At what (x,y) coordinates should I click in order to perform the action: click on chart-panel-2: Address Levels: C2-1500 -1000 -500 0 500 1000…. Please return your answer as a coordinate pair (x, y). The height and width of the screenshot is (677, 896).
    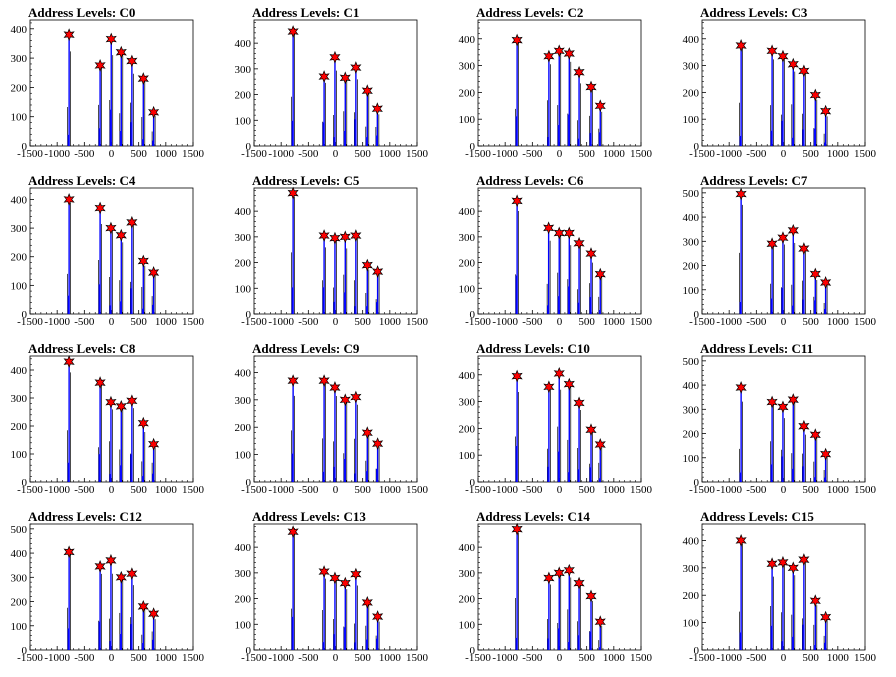
    Looking at the image, I should click on (556, 82).